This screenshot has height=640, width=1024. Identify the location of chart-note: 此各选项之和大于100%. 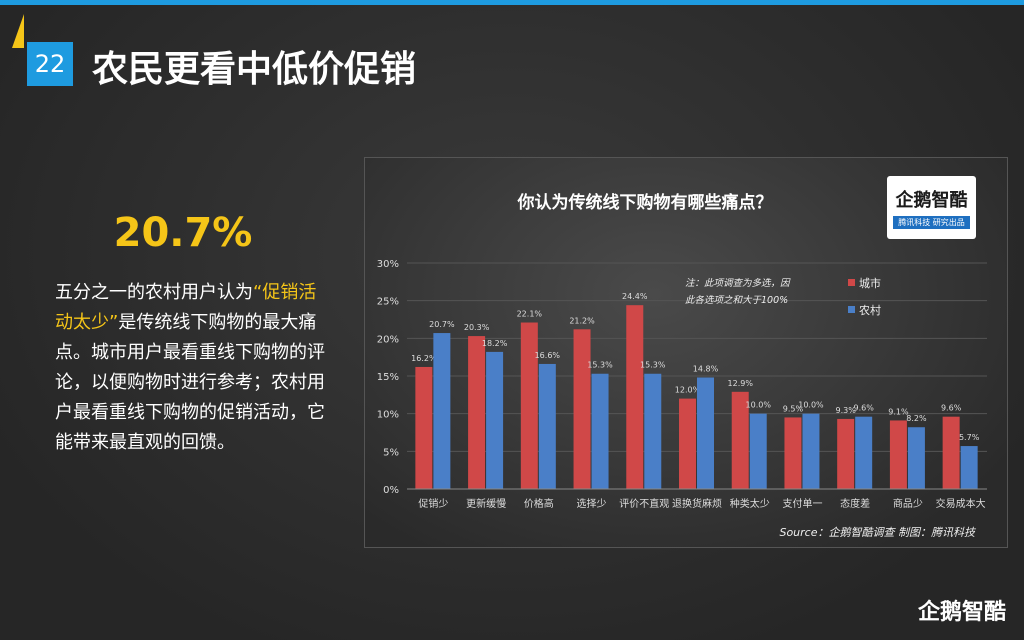
(736, 300).